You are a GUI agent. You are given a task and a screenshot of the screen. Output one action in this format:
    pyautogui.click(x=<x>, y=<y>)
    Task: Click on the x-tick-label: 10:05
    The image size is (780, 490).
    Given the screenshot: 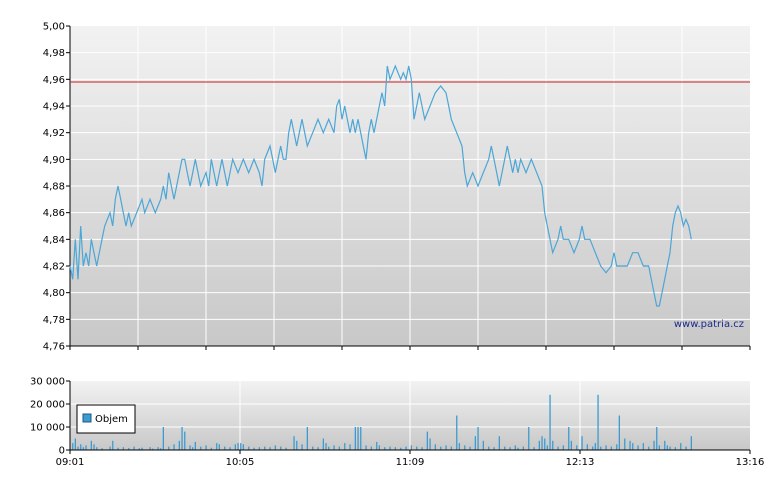 What is the action you would take?
    pyautogui.click(x=240, y=462)
    